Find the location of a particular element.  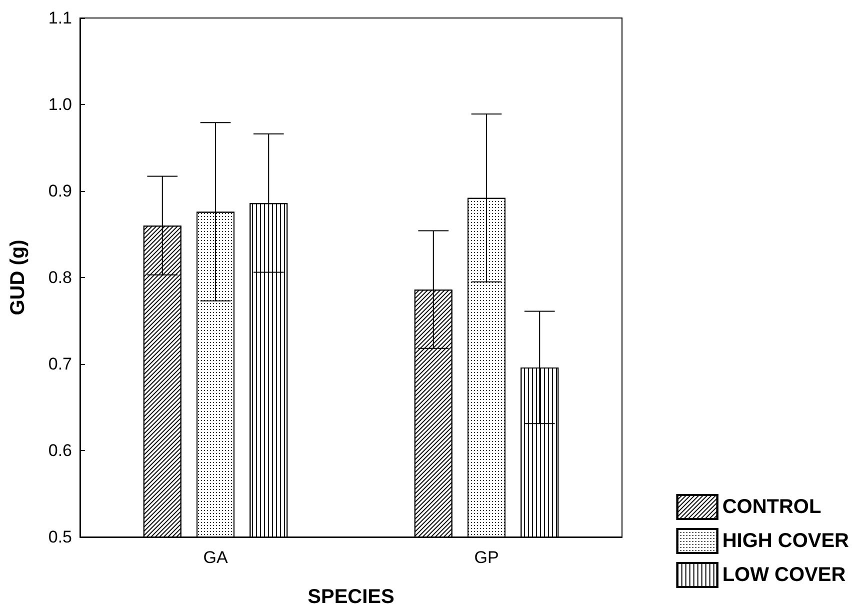

y-tick-label: 0.7 is located at coordinates (60, 364).